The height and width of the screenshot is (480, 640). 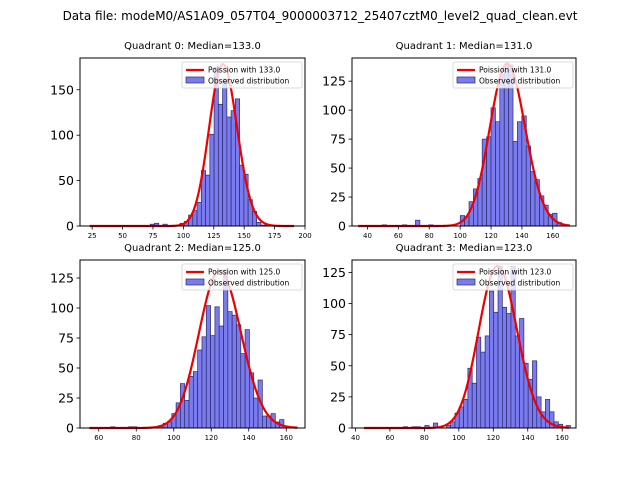 I want to click on legend: Poission with 123.0 Observed distribution, so click(x=513, y=277).